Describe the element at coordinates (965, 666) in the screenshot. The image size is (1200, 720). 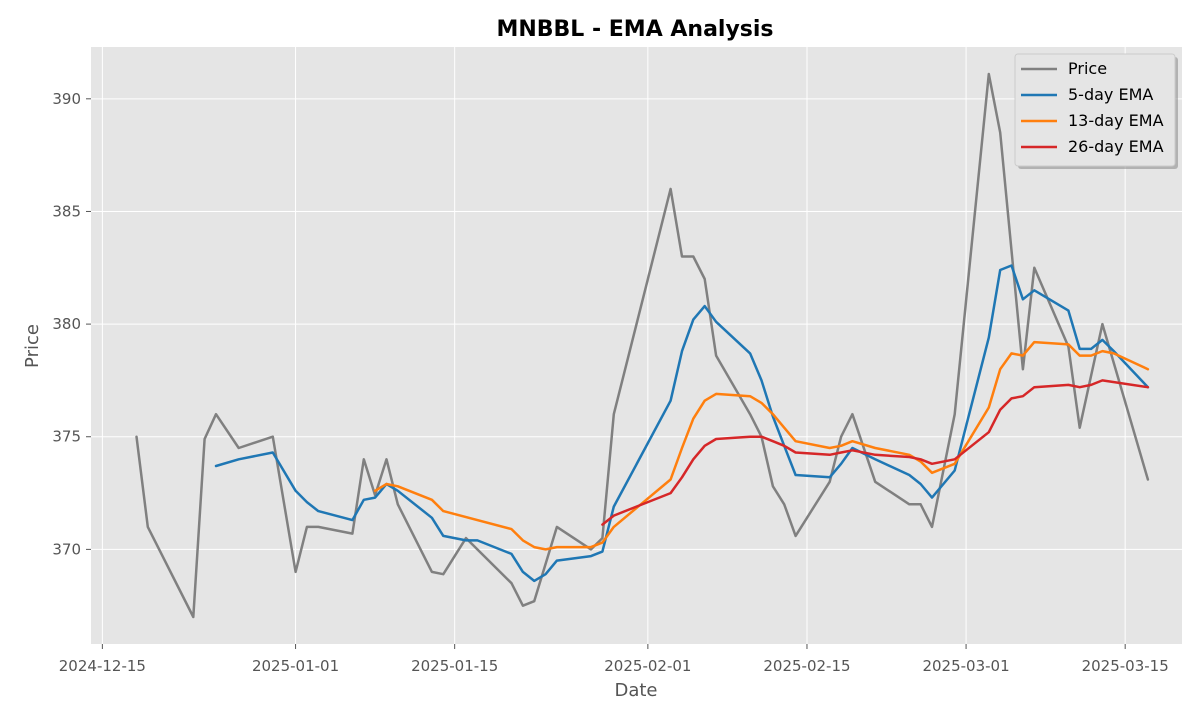
I see `x-tick-label: 2025-03-01` at that location.